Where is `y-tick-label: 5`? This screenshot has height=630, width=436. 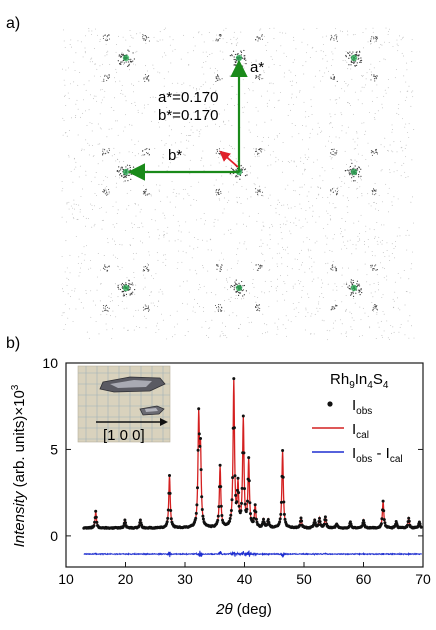
y-tick-label: 5 is located at coordinates (54, 449).